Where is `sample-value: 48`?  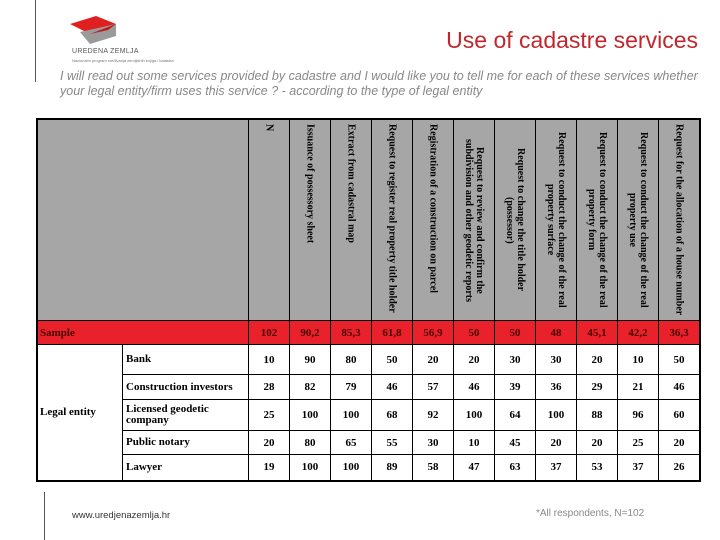
sample-value: 48 is located at coordinates (556, 332).